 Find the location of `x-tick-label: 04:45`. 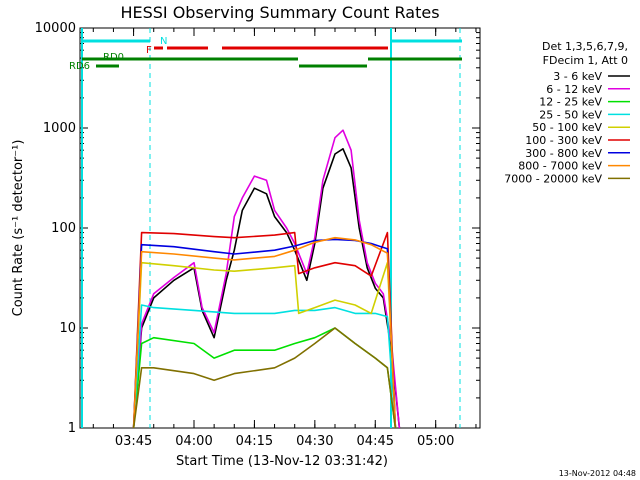

x-tick-label: 04:45 is located at coordinates (375, 441).